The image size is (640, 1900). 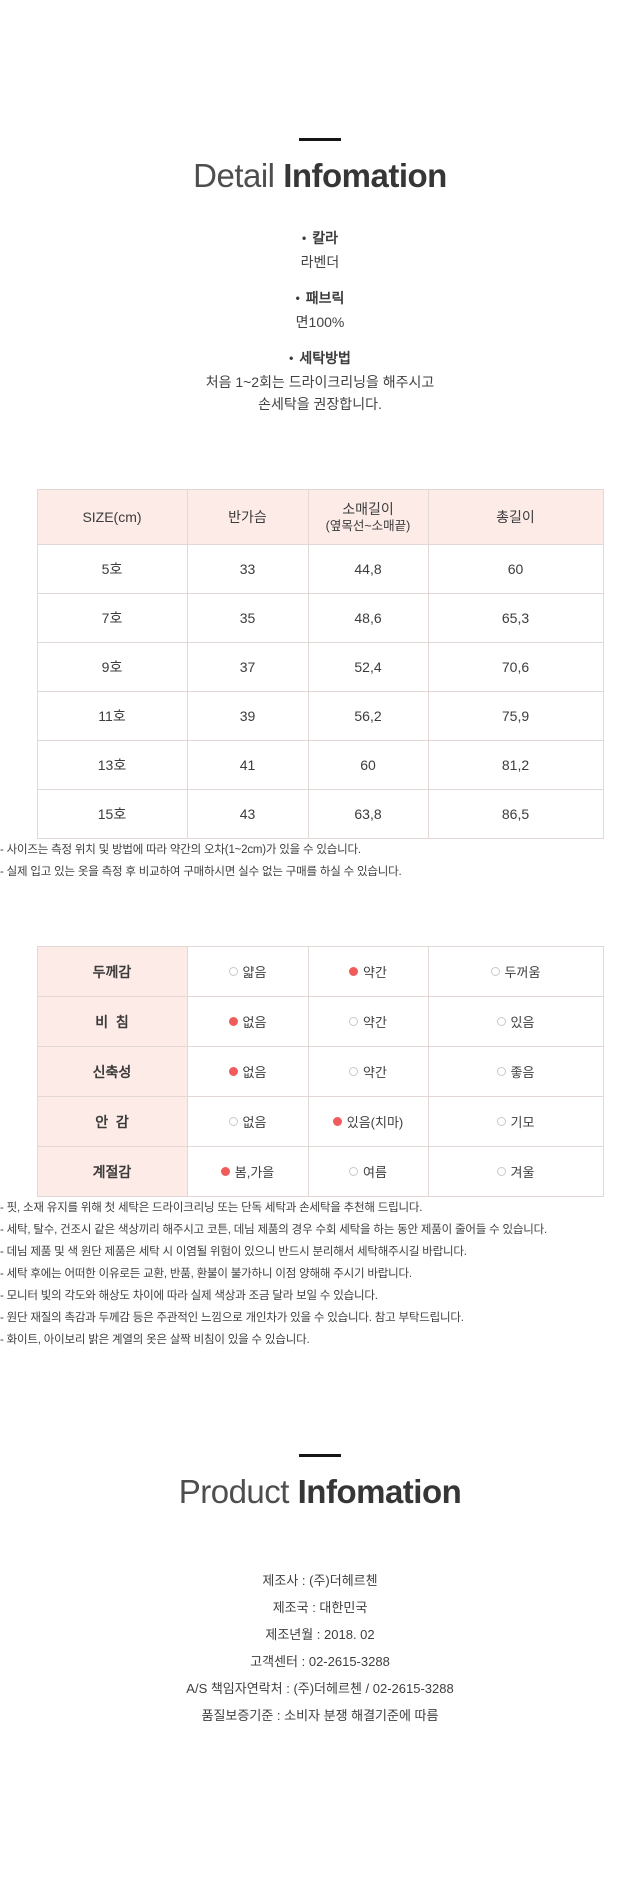 What do you see at coordinates (368, 765) in the screenshot?
I see `sleeve-length-cell: 60` at bounding box center [368, 765].